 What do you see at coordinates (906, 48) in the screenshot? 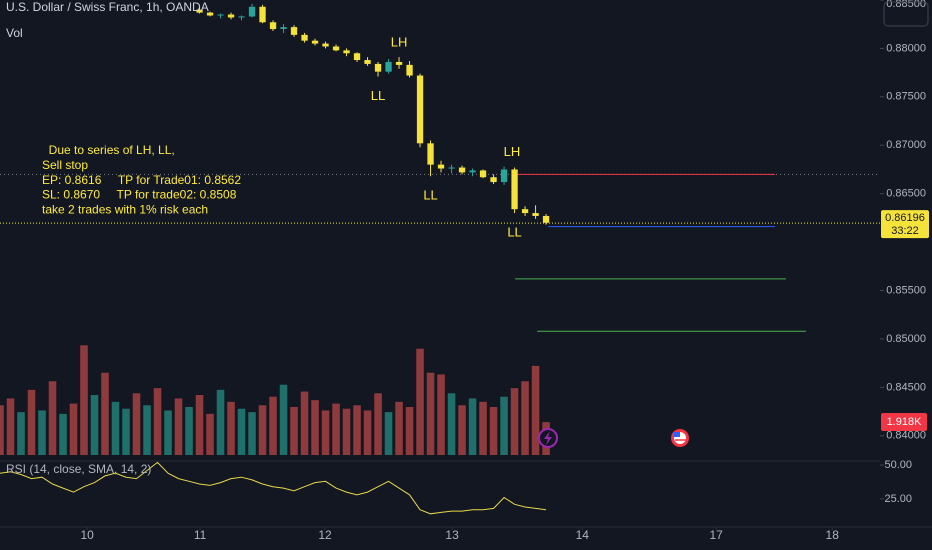
I see `y-tick-label: 0.88000` at bounding box center [906, 48].